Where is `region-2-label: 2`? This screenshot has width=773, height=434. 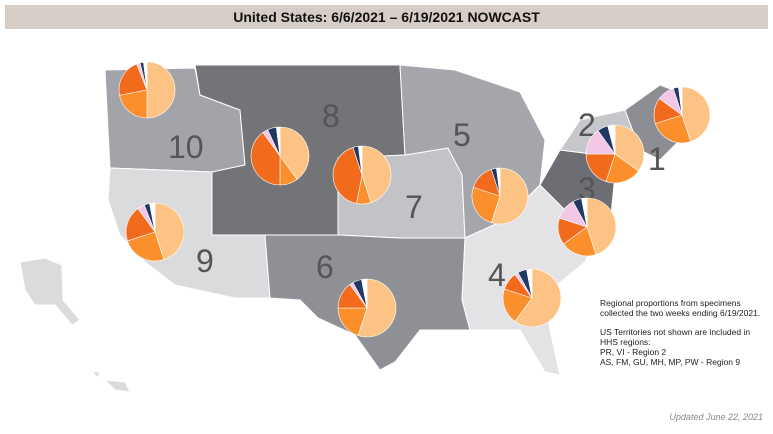 region-2-label: 2 is located at coordinates (587, 125).